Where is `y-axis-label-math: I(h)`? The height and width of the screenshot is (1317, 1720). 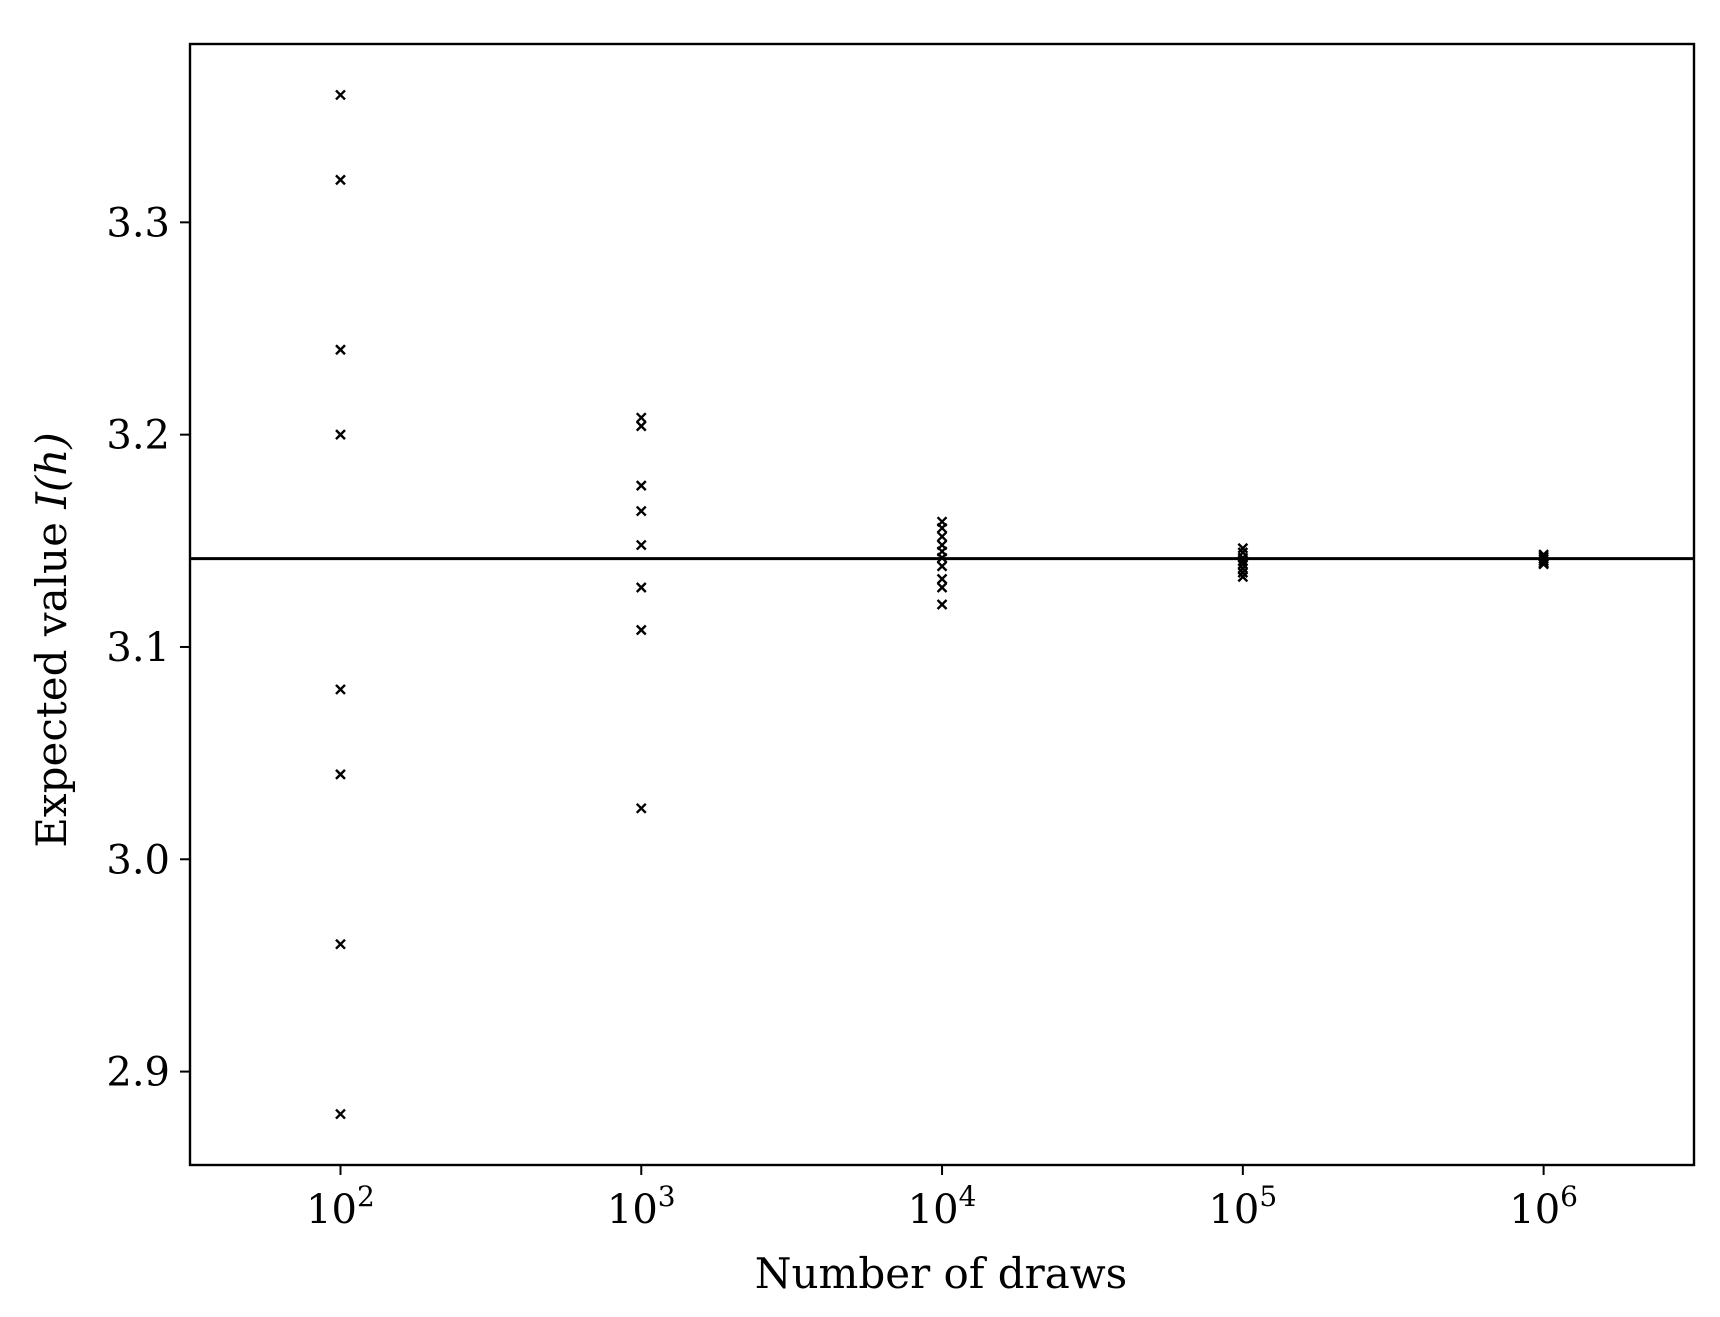 y-axis-label-math: I(h) is located at coordinates (51, 470).